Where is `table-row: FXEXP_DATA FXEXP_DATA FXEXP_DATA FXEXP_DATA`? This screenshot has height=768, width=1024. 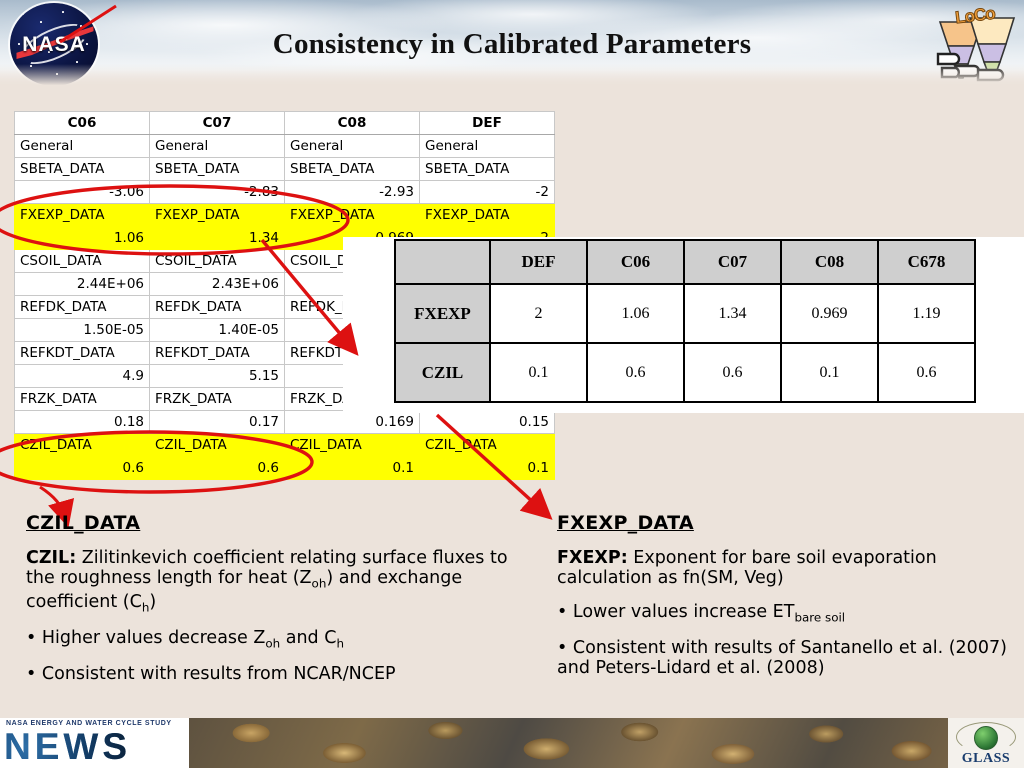
table-row: FXEXP_DATA FXEXP_DATA FXEXP_DATA FXEXP_DATA is located at coordinates (284, 215).